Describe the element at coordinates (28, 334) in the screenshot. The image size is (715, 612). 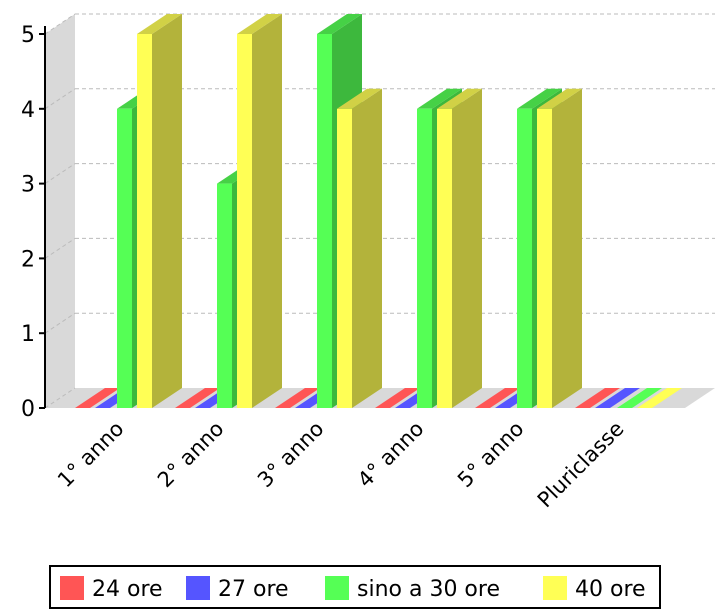
I see `y-tick-label: 1` at that location.